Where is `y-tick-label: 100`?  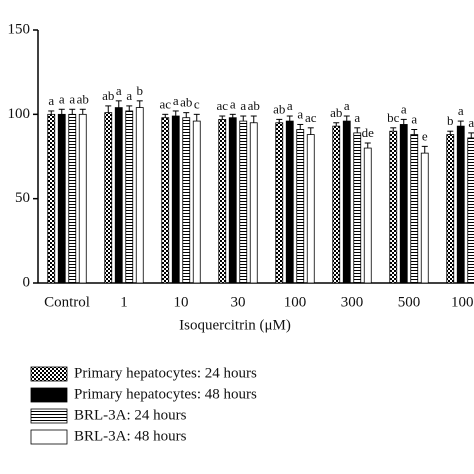
y-tick-label: 100 is located at coordinates (19, 114).